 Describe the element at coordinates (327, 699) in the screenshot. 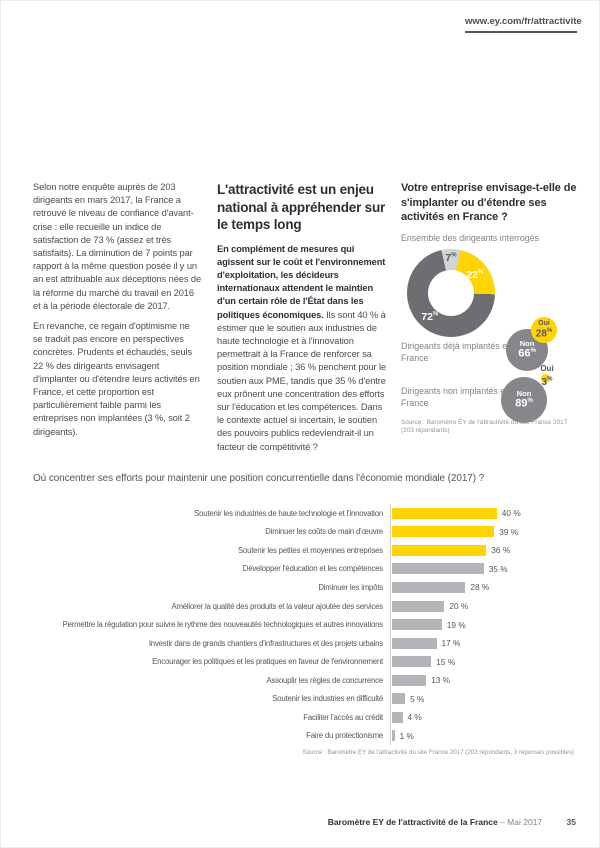

I see `bar-category-label: Soutenir les industries en difficulté` at that location.